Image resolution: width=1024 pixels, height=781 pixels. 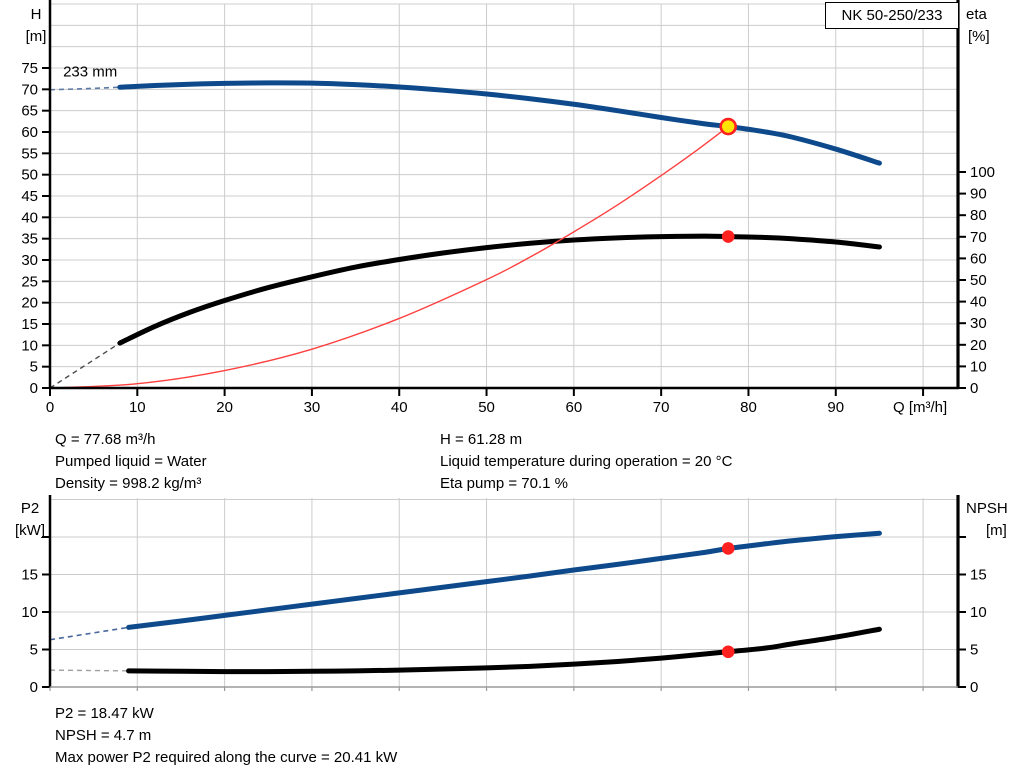 What do you see at coordinates (30, 530) in the screenshot?
I see `left-axis-title: [kW]` at bounding box center [30, 530].